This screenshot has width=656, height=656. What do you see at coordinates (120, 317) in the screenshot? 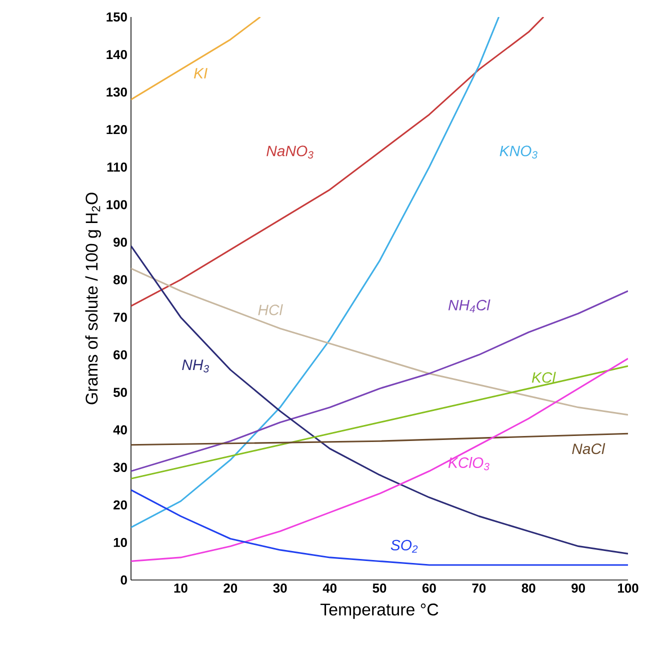
I see `y-tick-label: 70` at bounding box center [120, 317].